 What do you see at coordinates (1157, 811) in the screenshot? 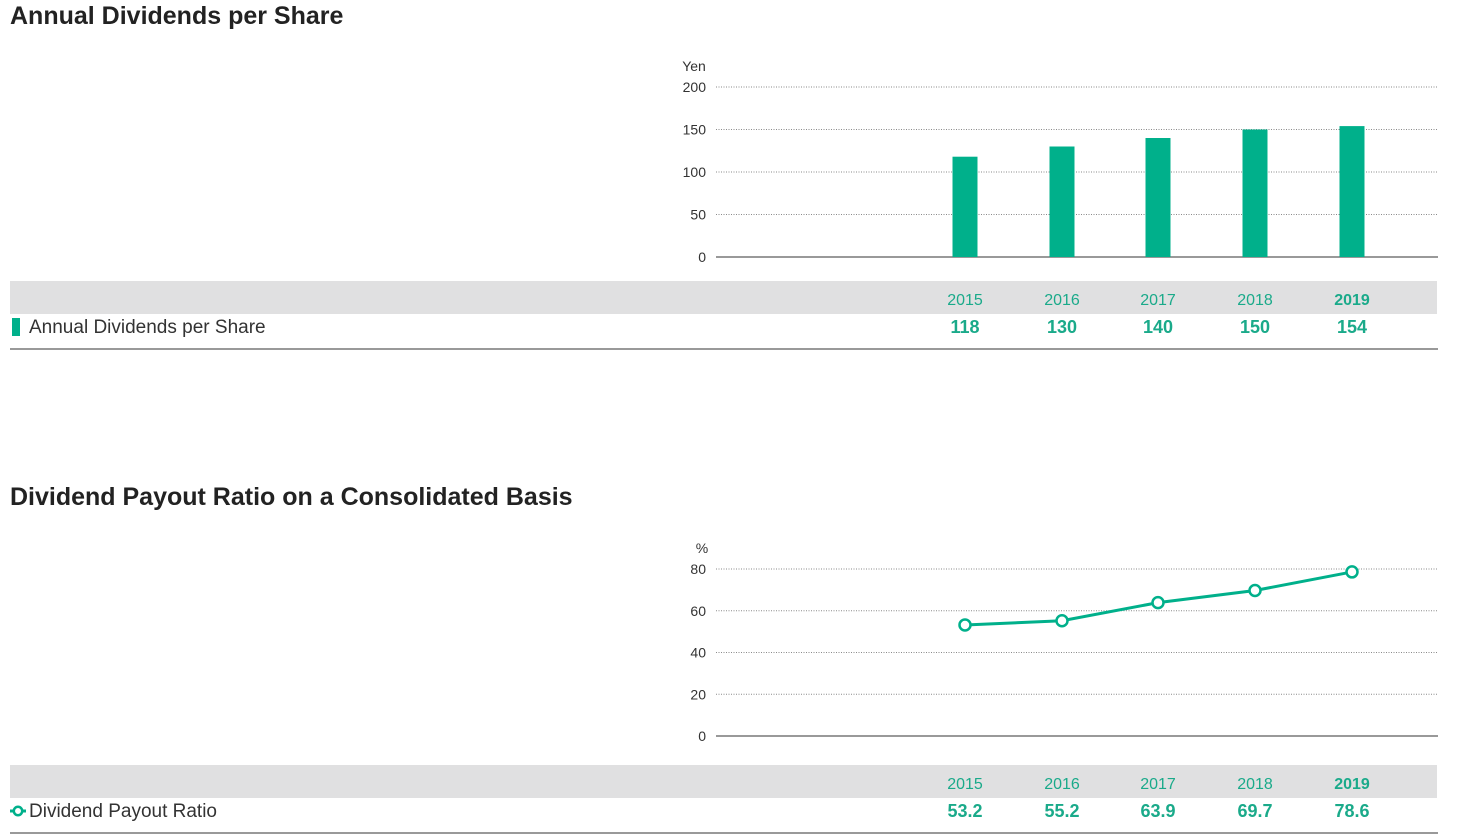
I see `value-label-2017: 63.9` at bounding box center [1157, 811].